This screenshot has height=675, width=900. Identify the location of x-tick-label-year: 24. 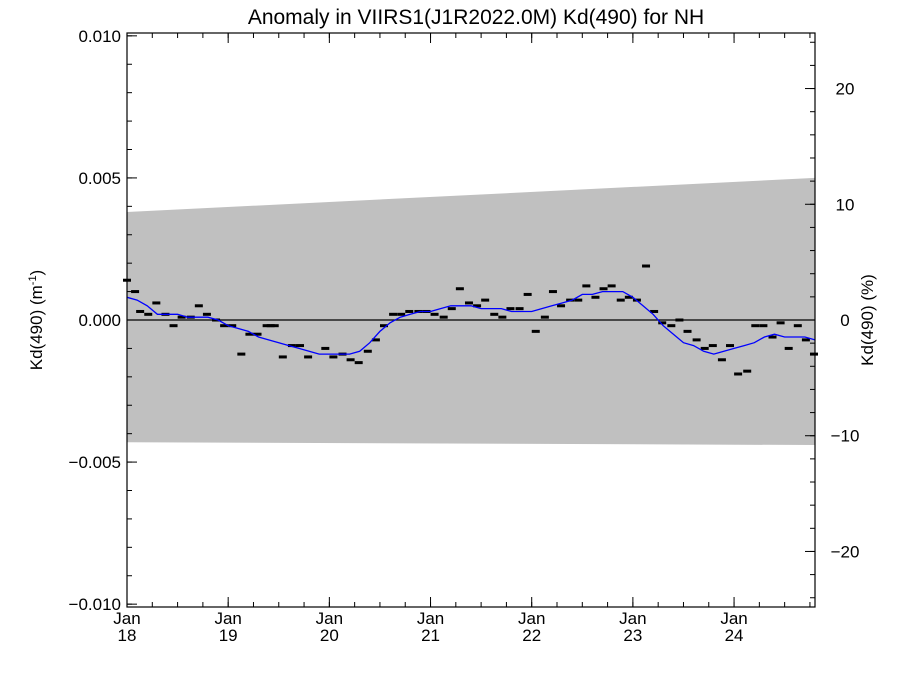
(734, 635).